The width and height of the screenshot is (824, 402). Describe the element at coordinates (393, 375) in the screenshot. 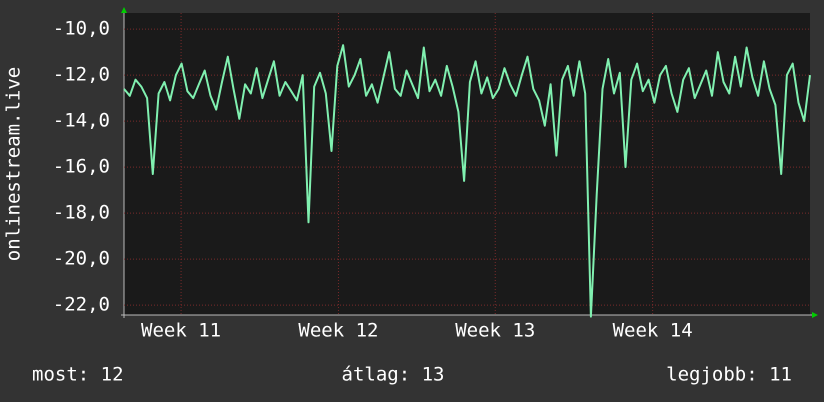

I see `legend-item: átlag: 13` at that location.